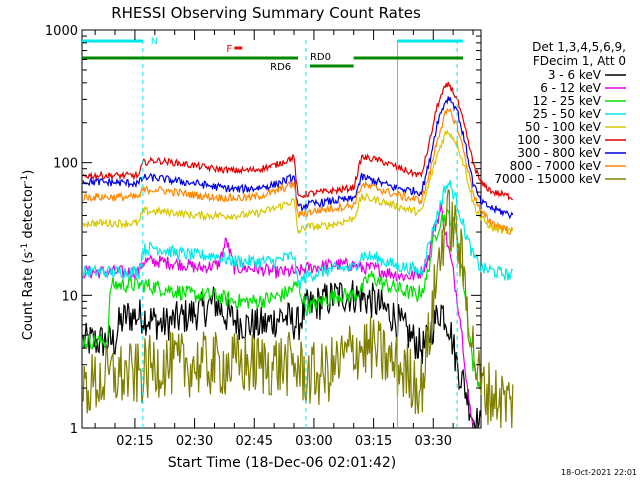 This screenshot has height=480, width=640. Describe the element at coordinates (373, 441) in the screenshot. I see `x-tick-label: 03:15` at that location.